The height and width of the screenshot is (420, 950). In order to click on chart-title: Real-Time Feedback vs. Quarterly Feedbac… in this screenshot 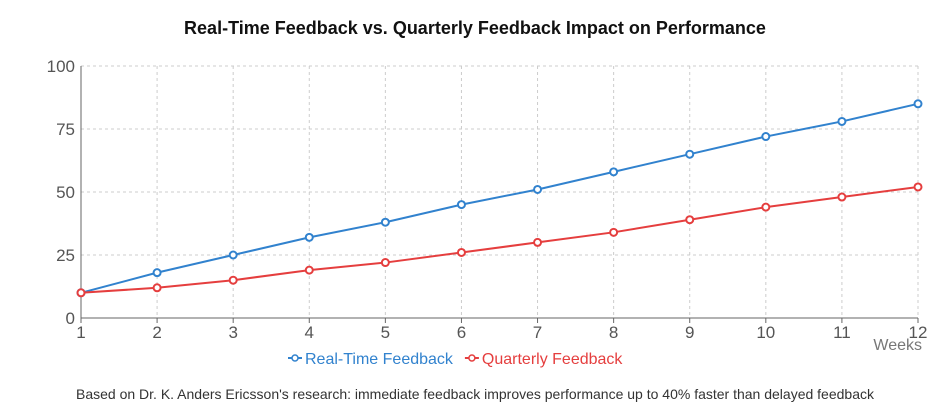, I will do `click(475, 28)`.